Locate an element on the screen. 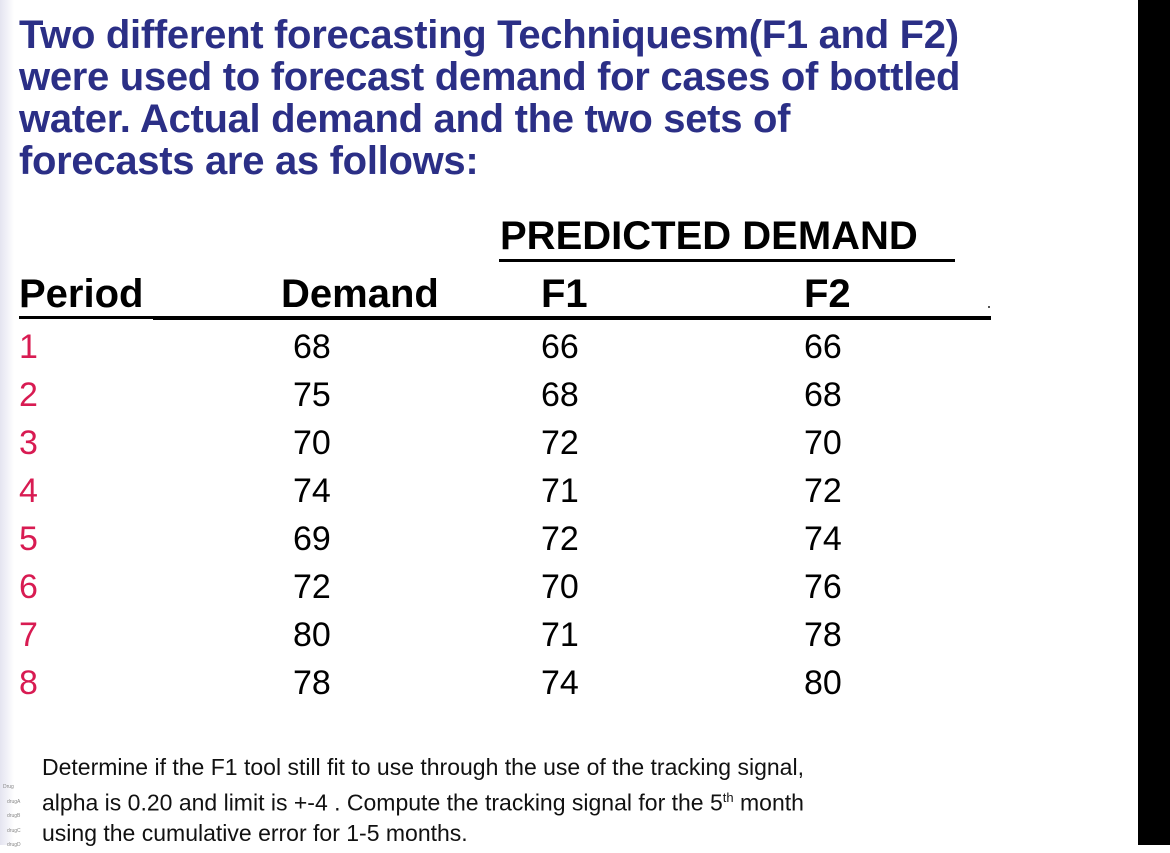 This screenshot has width=1170, height=853. demand-cell: 69 is located at coordinates (312, 539).